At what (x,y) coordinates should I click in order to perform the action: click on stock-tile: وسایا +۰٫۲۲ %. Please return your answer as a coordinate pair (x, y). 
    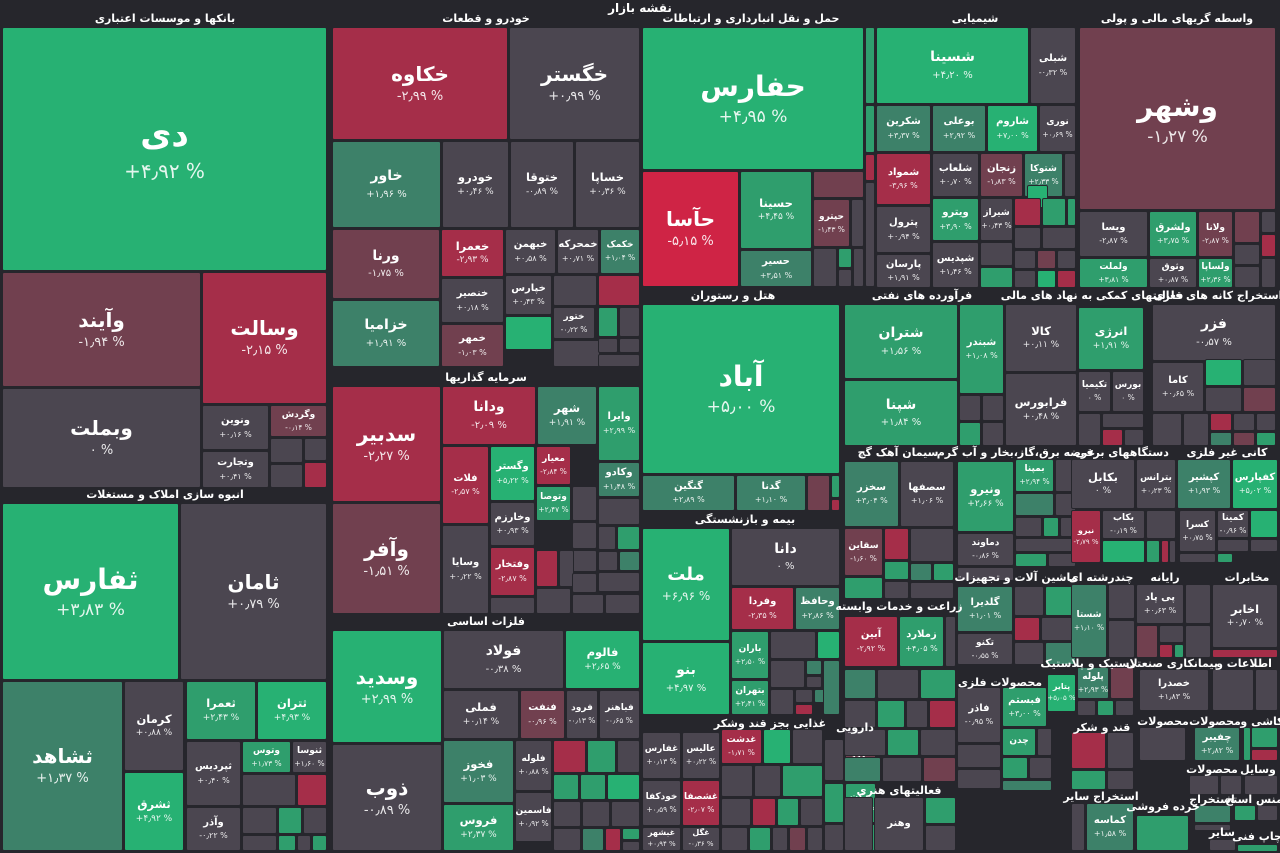
    Looking at the image, I should click on (465, 569).